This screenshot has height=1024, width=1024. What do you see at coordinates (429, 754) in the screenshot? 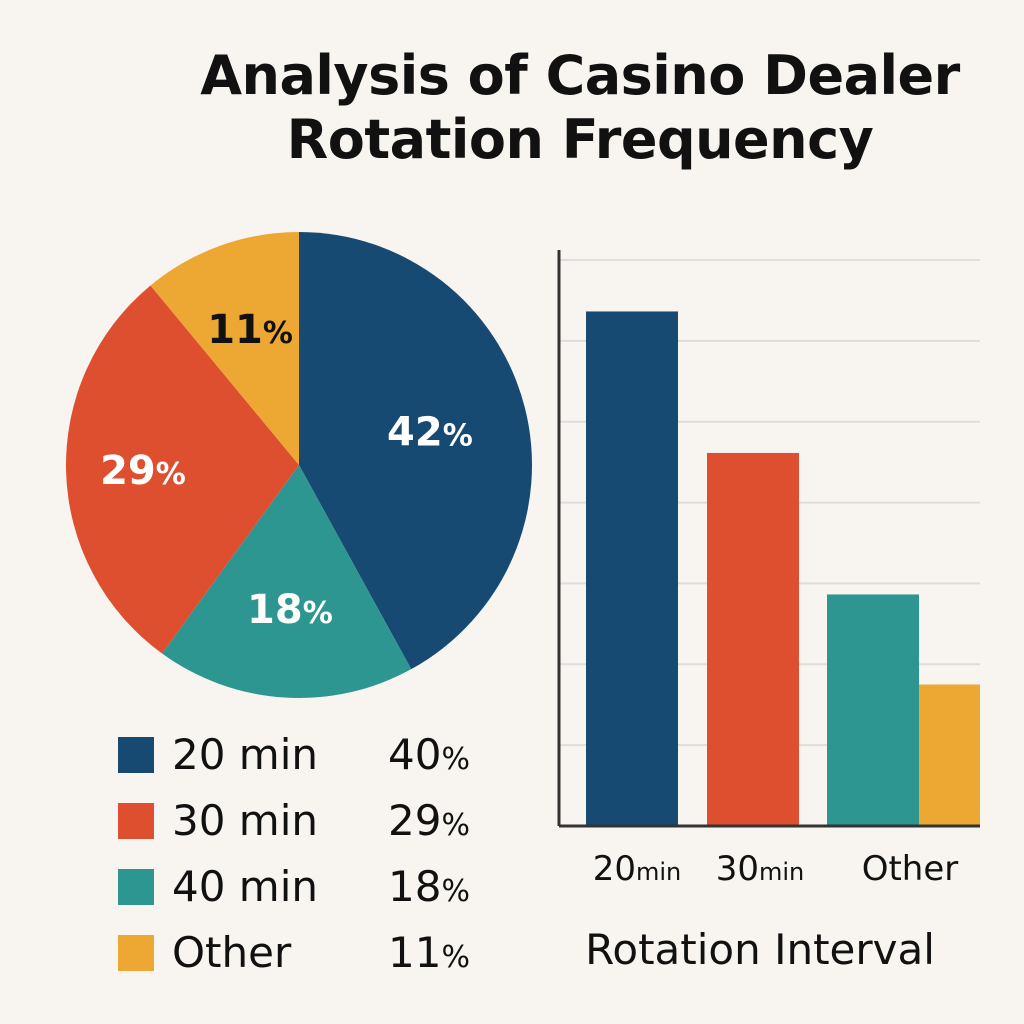
I see `legend-value: 40%` at bounding box center [429, 754].